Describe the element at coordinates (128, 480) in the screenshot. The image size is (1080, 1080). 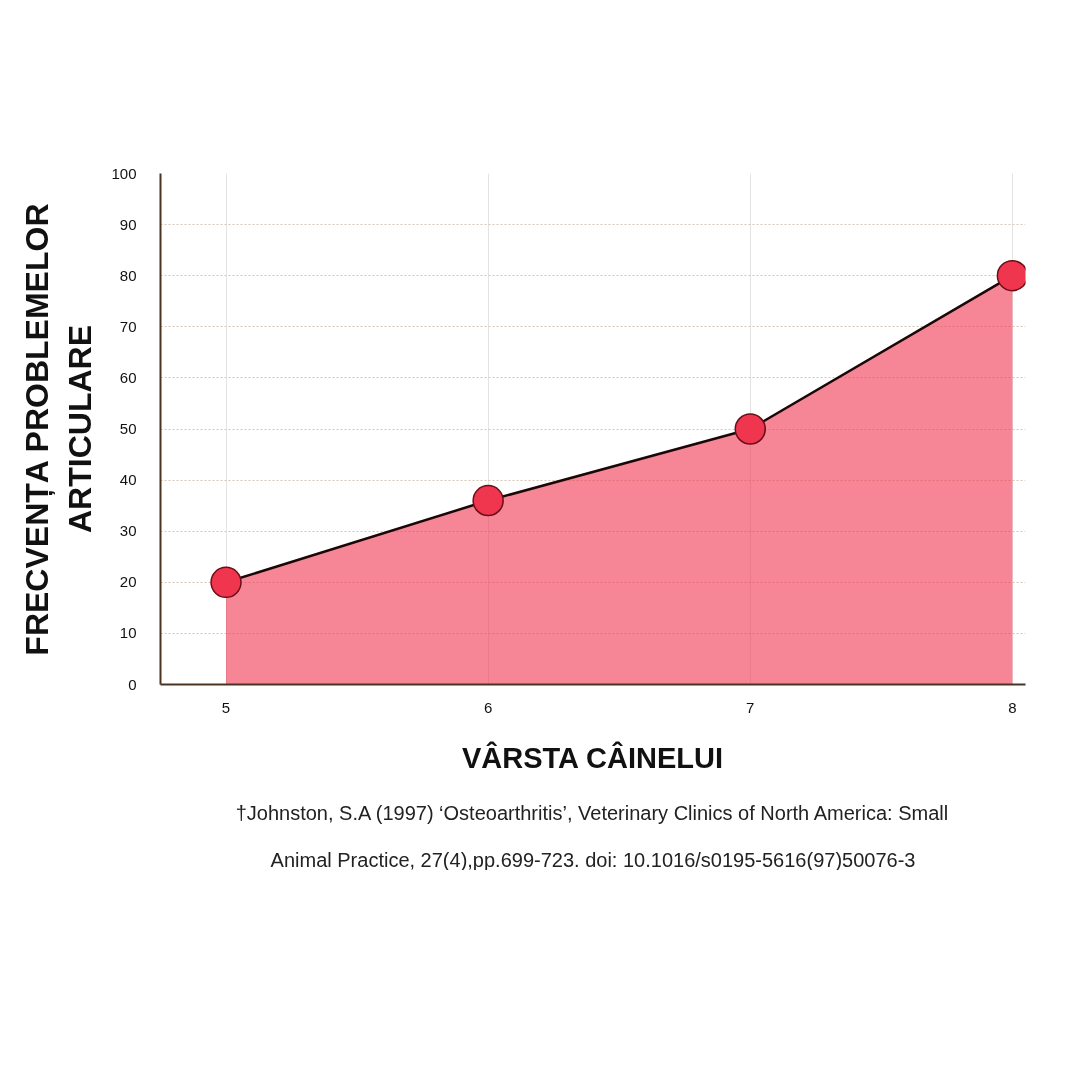
I see `y-tick-label: 40` at that location.